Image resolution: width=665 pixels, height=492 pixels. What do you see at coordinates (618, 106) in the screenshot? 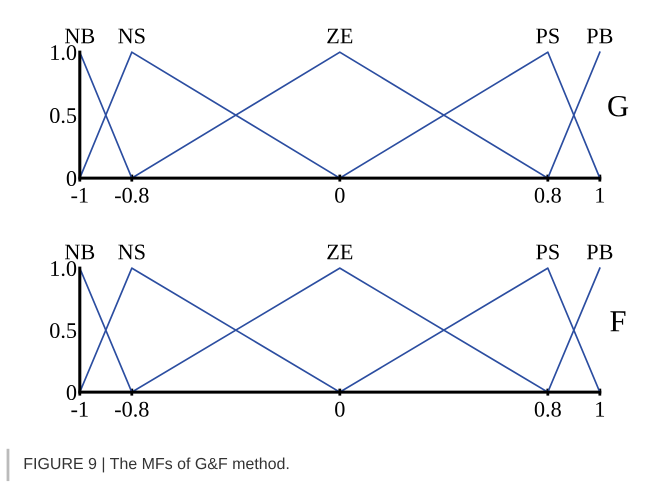
I see `text: G` at bounding box center [618, 106].